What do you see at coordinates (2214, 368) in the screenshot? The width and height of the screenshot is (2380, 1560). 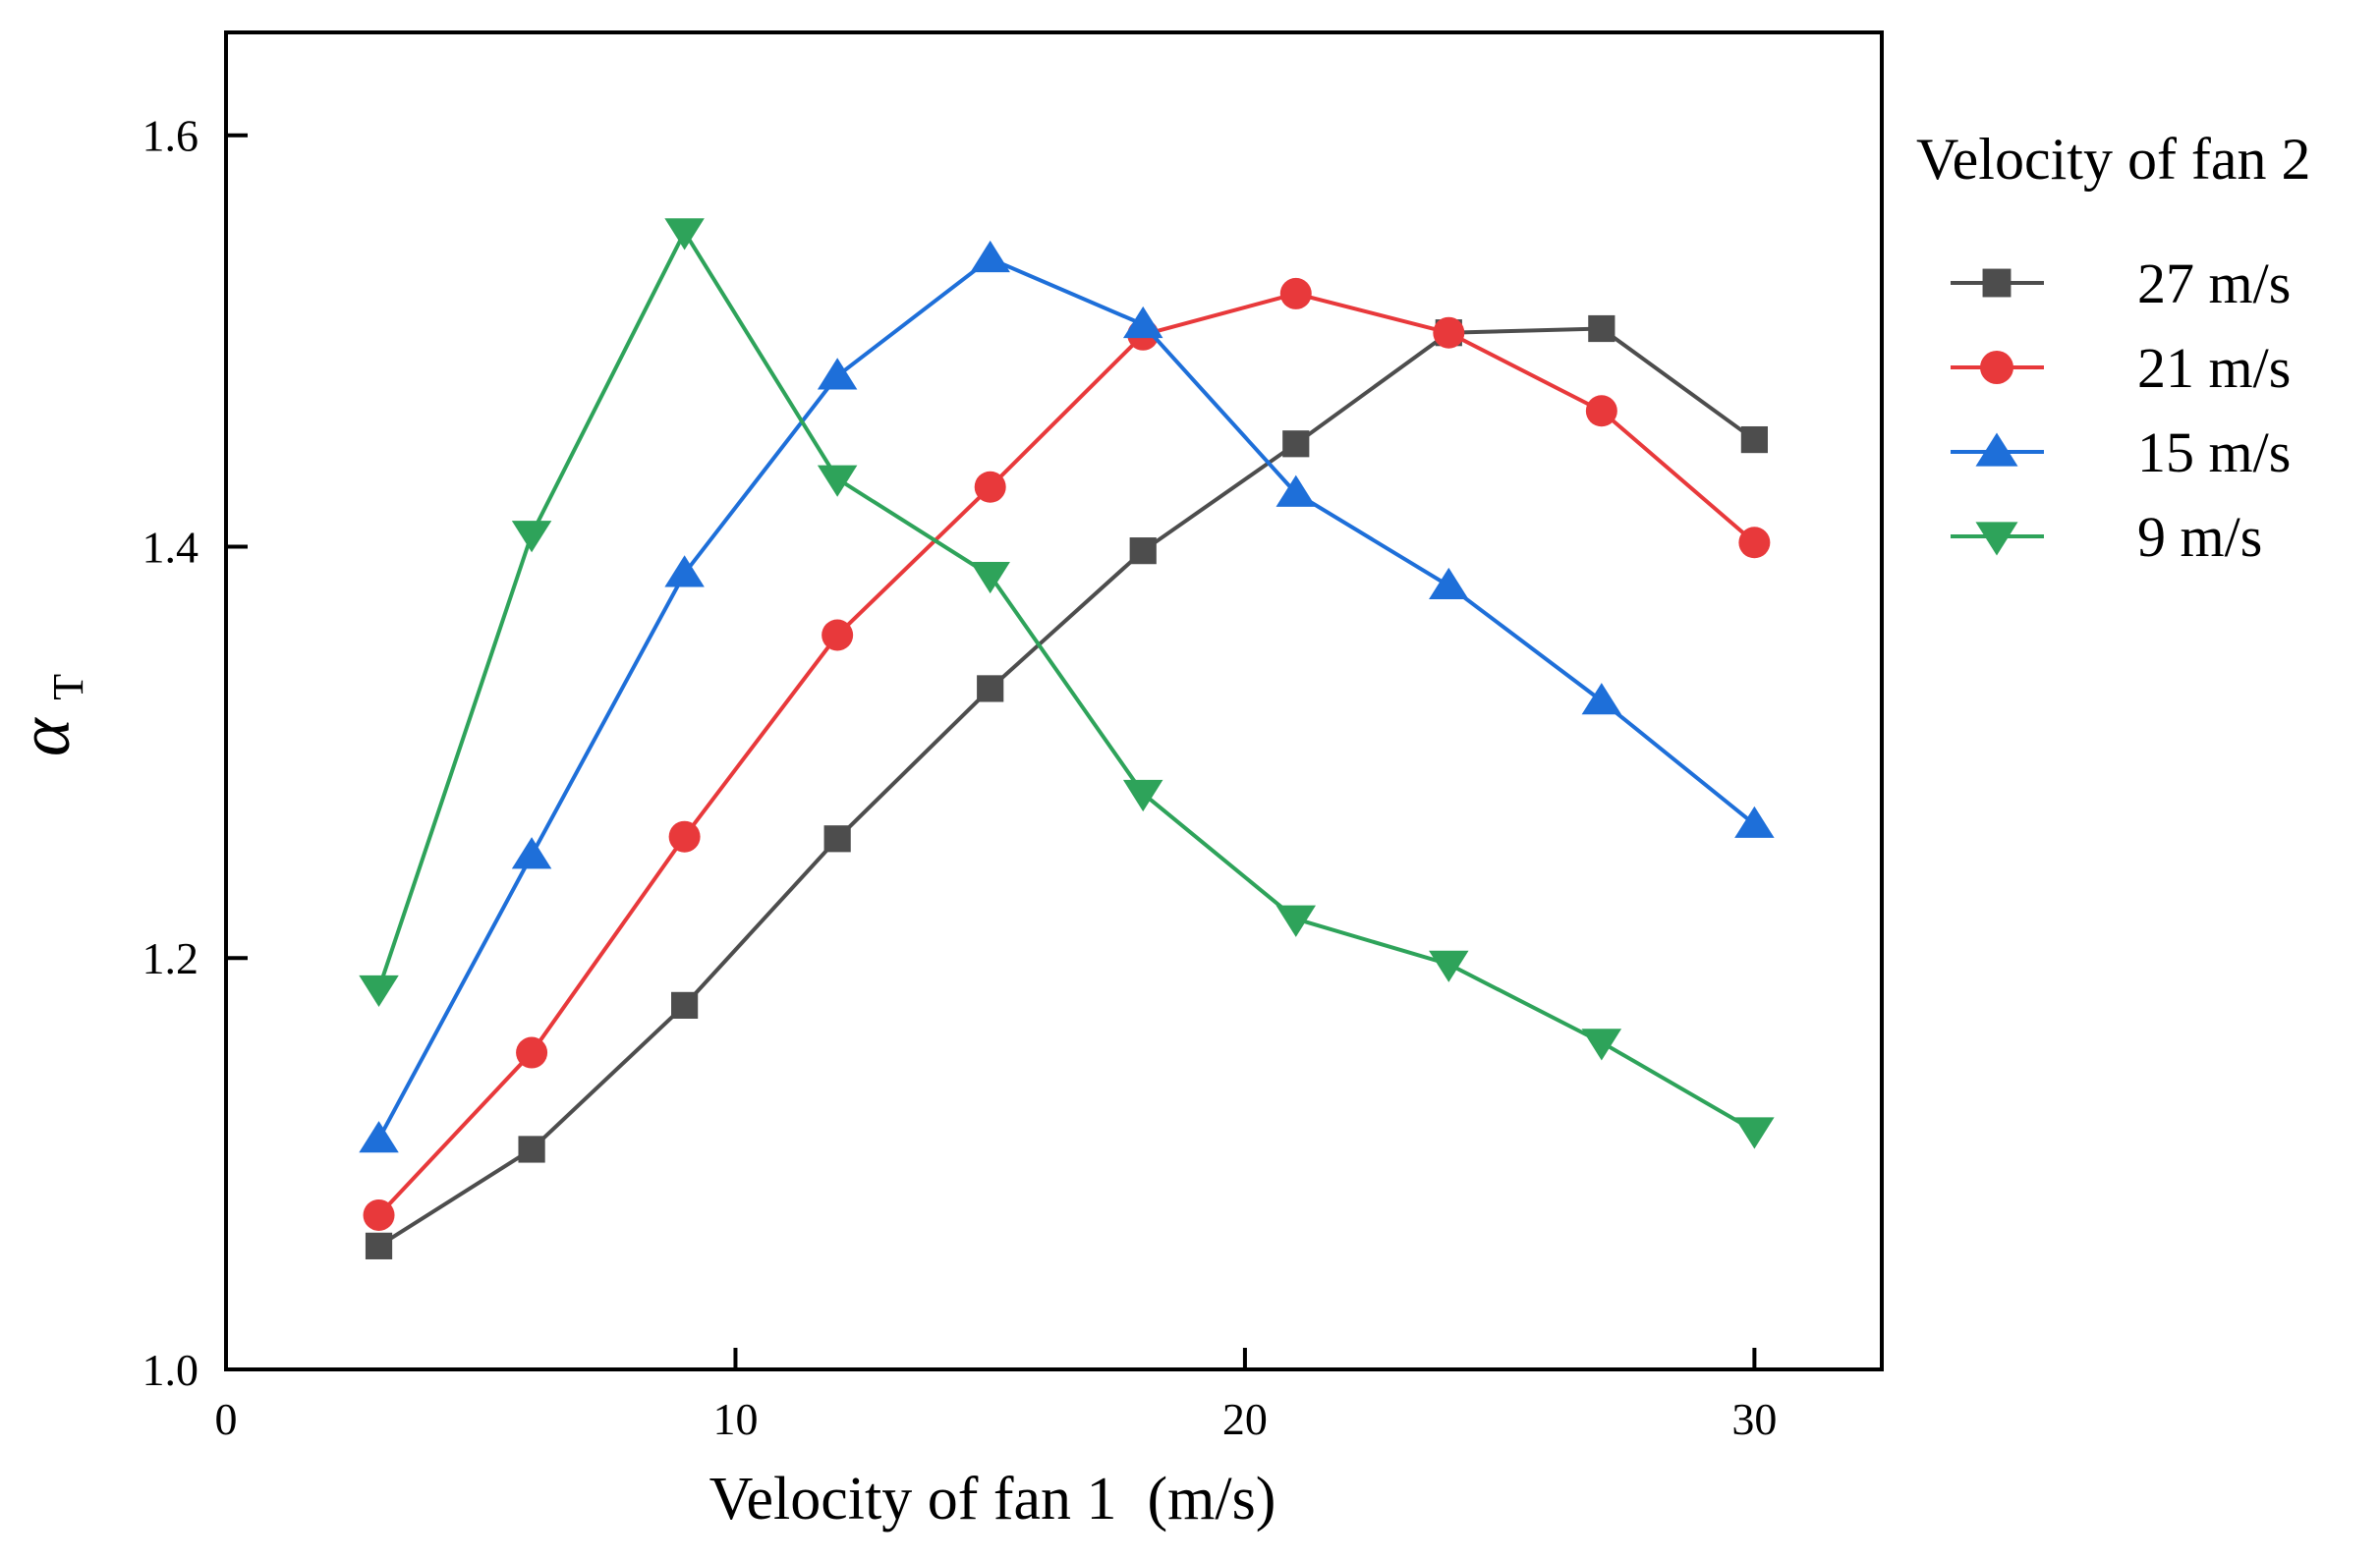 I see `legend-label: 21 m/s` at bounding box center [2214, 368].